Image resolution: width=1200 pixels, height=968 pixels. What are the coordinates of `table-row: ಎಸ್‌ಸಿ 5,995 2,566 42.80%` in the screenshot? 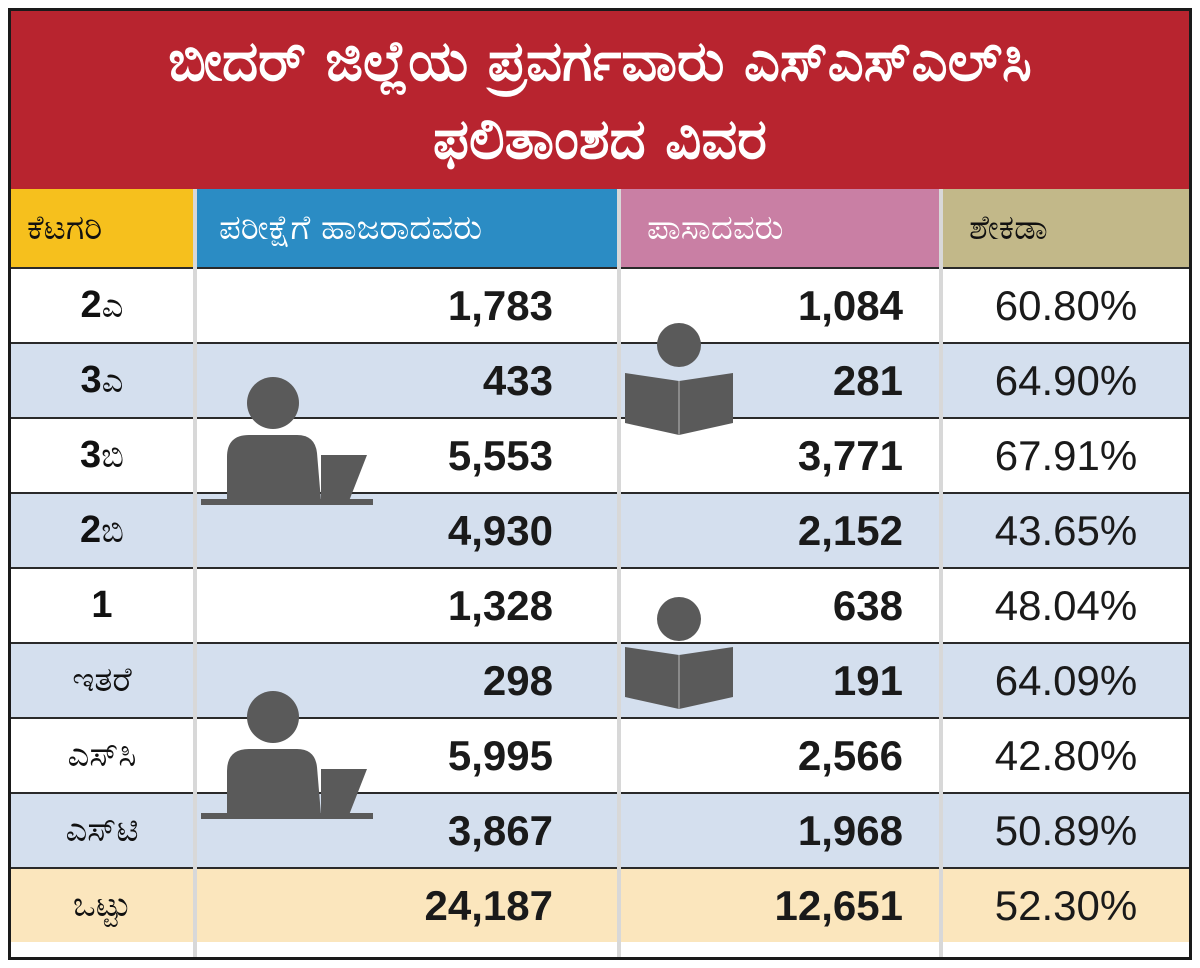 It's located at (600, 754).